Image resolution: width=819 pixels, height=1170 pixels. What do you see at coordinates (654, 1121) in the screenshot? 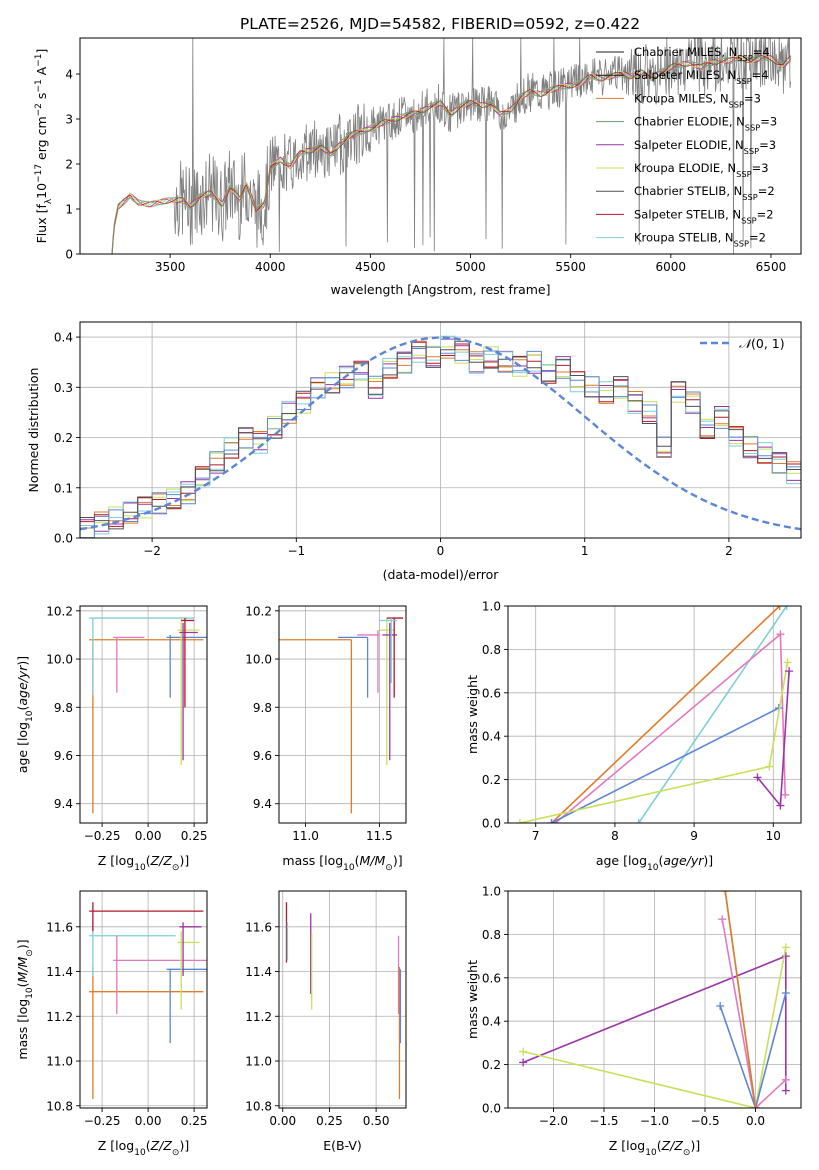
I see `x-tick-label: −1.0` at bounding box center [654, 1121].